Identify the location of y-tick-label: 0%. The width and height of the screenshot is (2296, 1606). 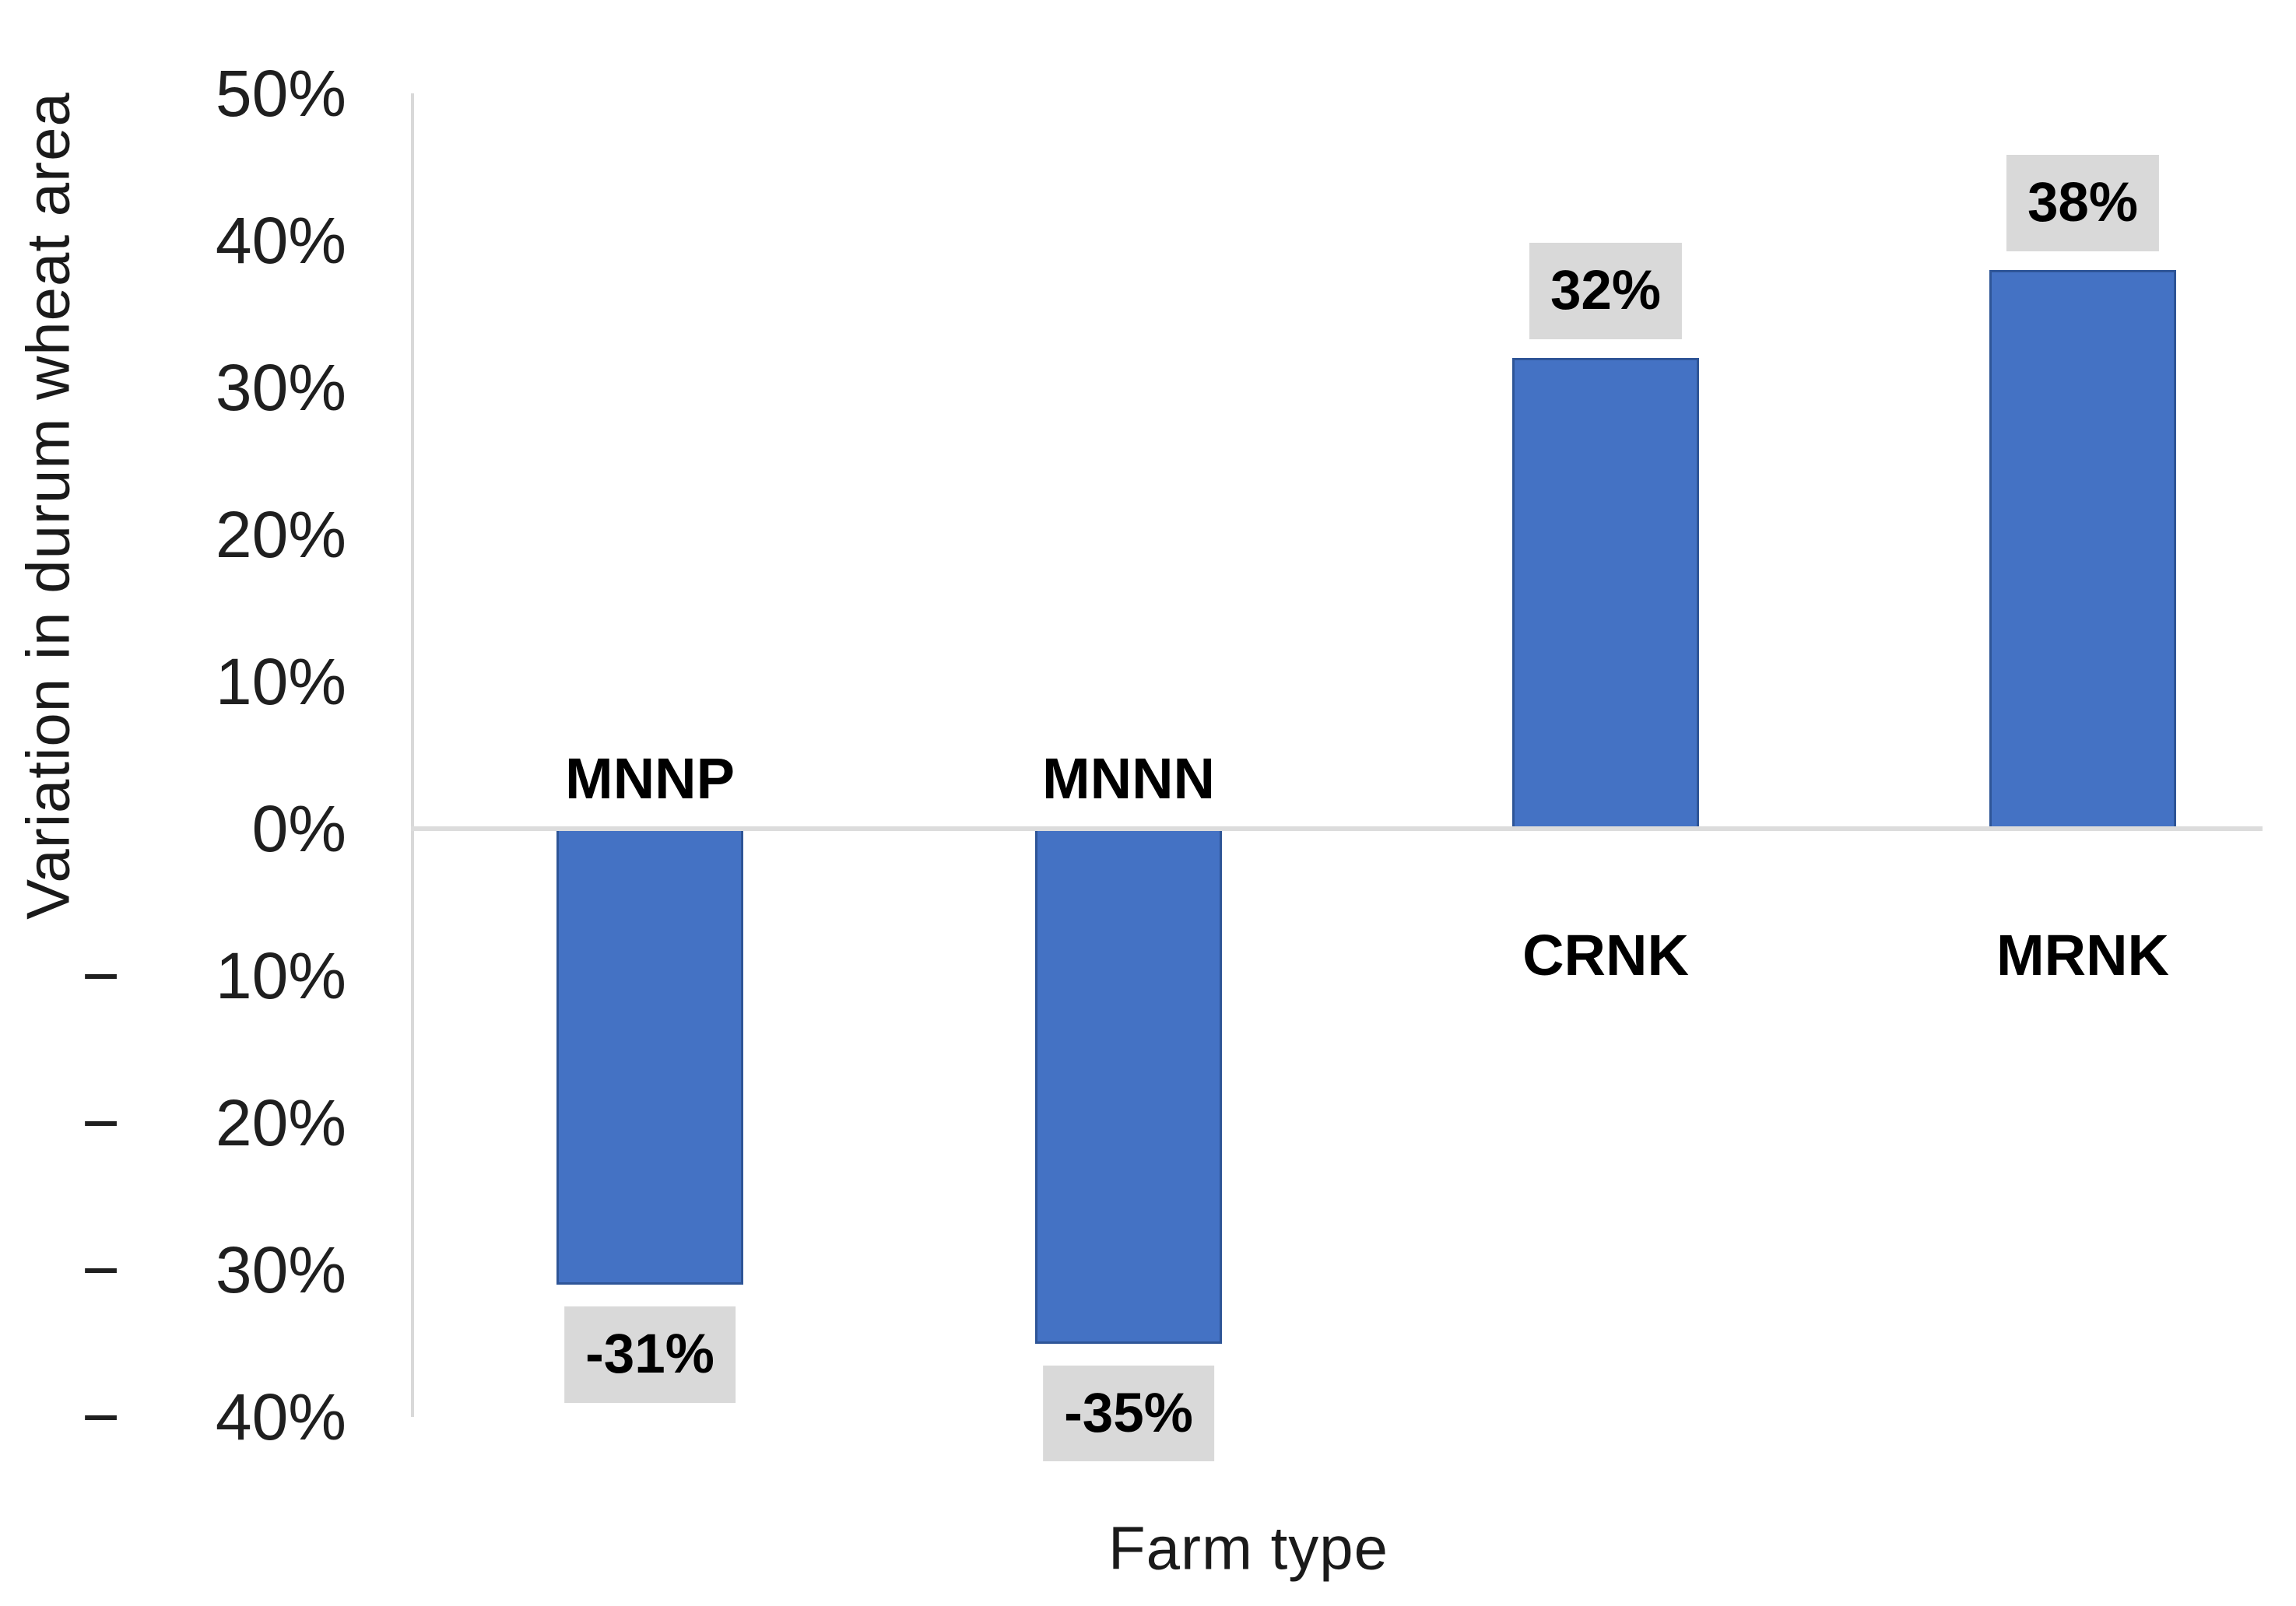
(214, 829).